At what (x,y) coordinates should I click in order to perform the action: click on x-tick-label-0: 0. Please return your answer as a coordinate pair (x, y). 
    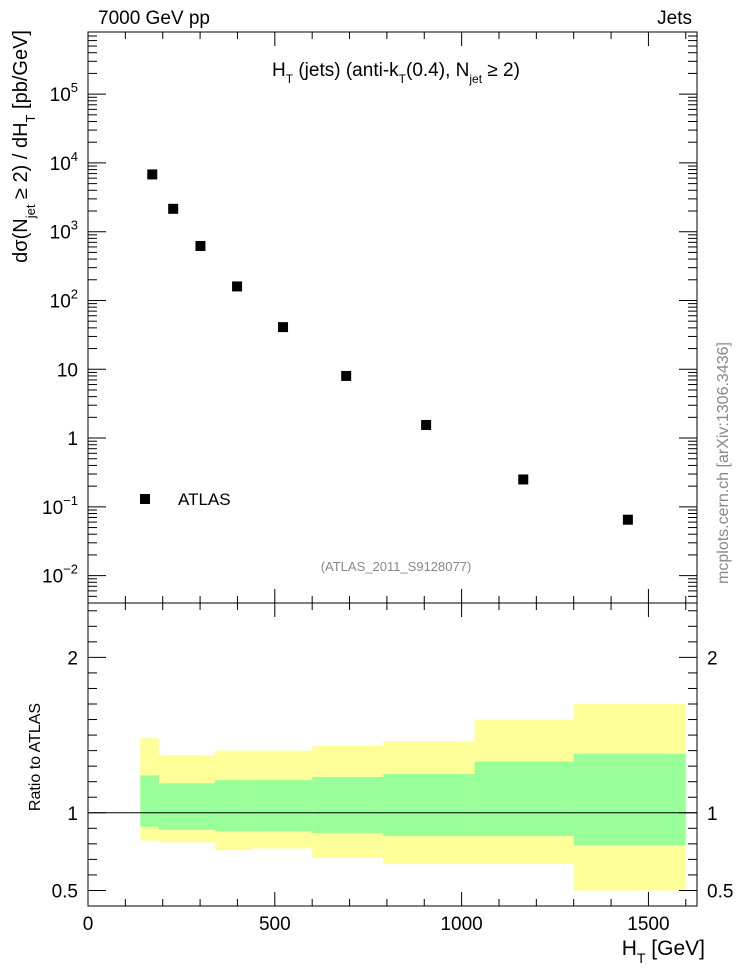
    Looking at the image, I should click on (88, 924).